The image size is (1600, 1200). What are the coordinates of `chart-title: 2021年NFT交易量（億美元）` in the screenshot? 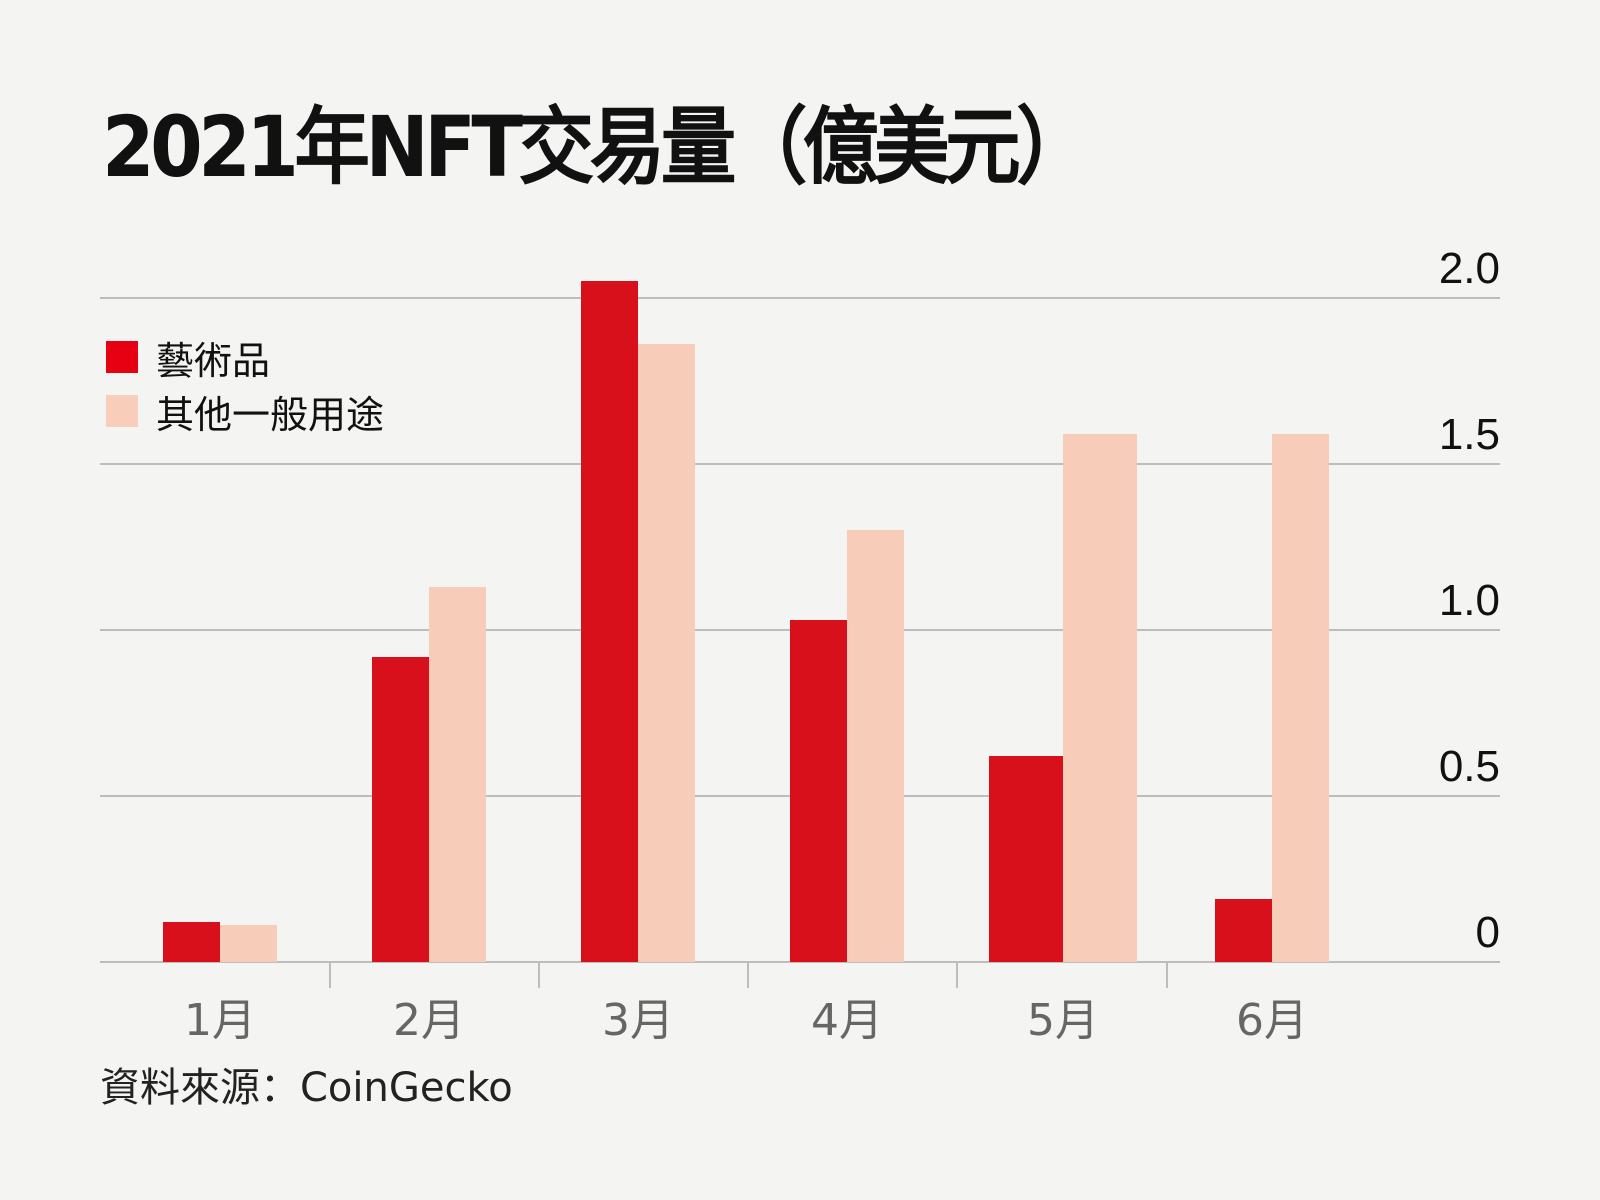 It's located at (597, 147).